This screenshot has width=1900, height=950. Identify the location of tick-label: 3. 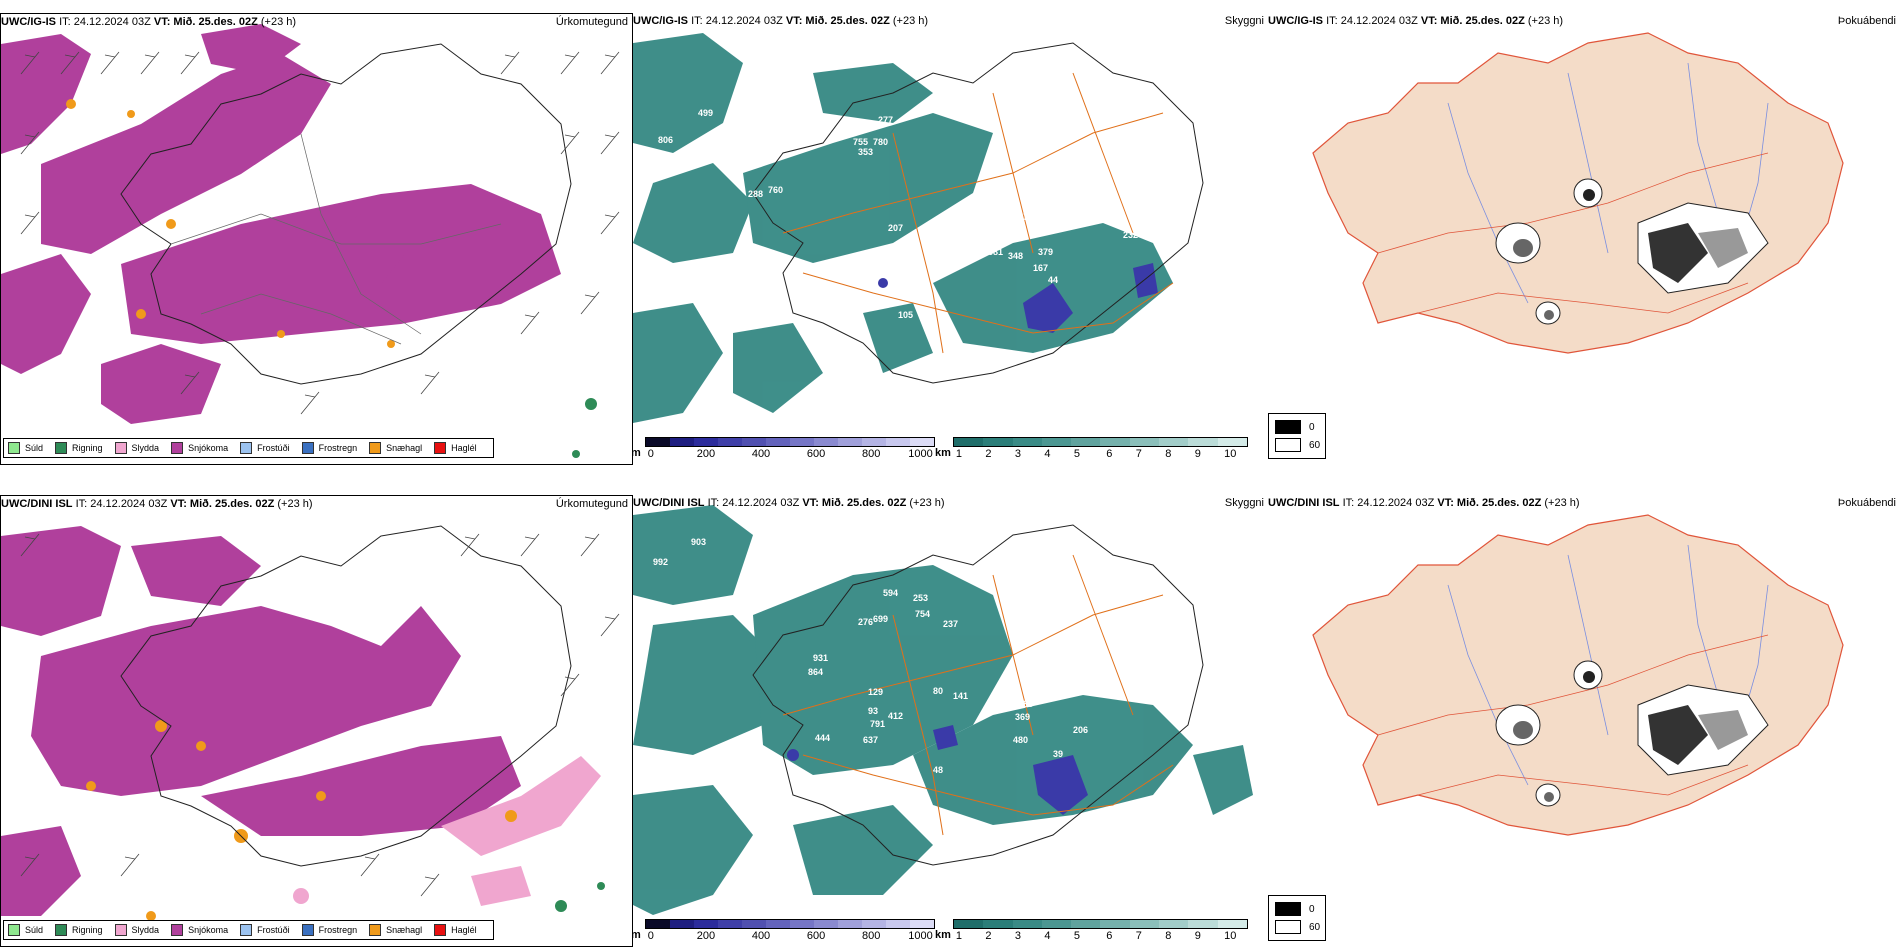
(1017, 936).